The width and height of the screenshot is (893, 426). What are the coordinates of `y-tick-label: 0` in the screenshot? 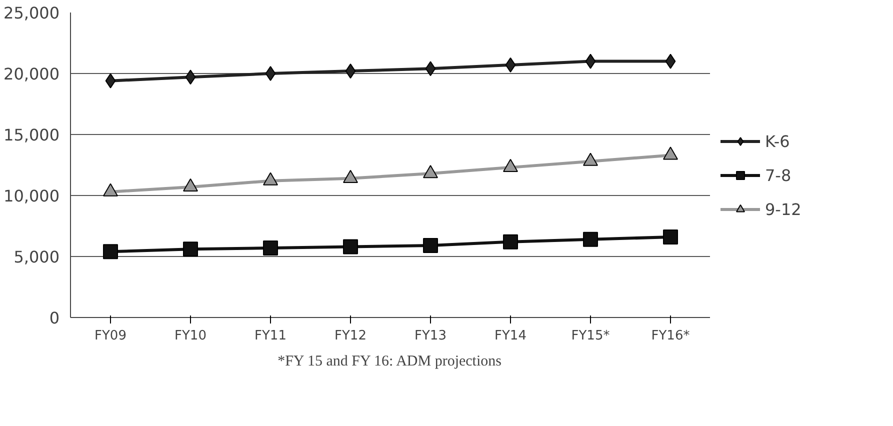 It's located at (54, 318).